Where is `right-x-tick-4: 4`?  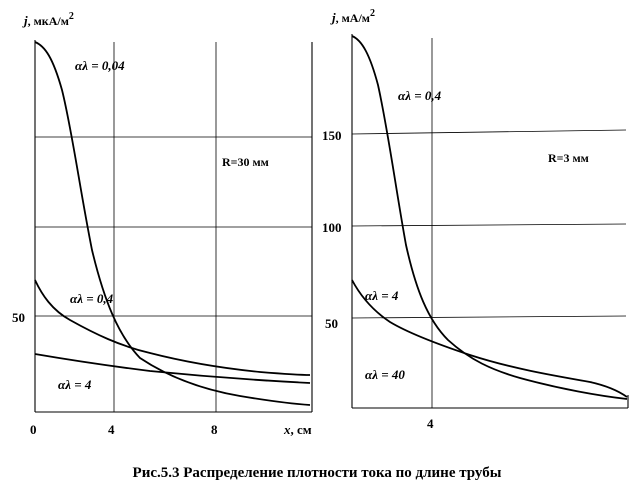
right-x-tick-4: 4 is located at coordinates (430, 423).